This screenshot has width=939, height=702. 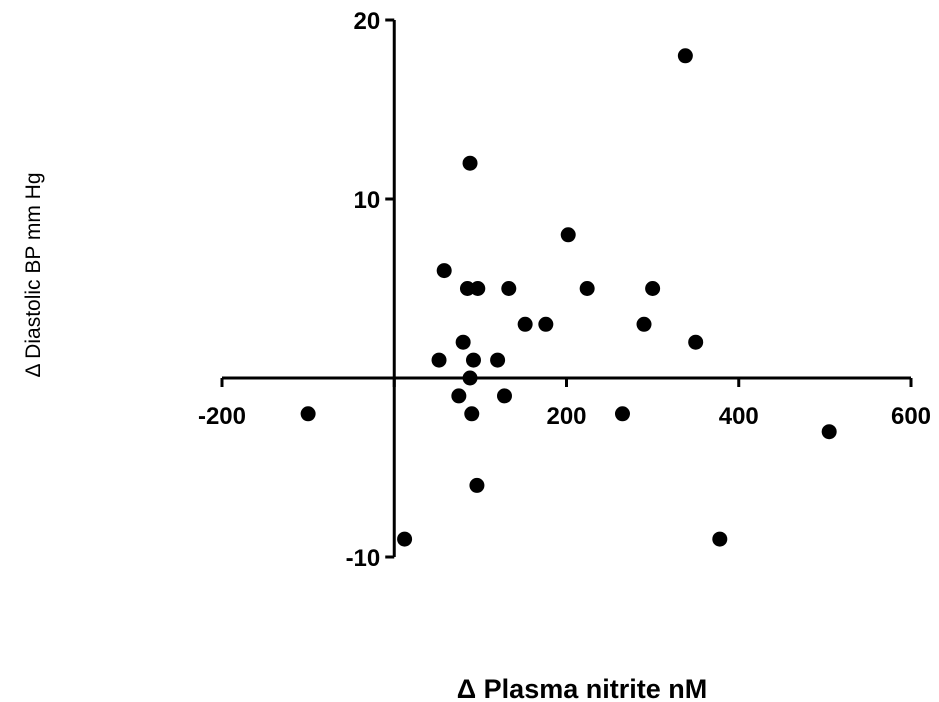 I want to click on x-axis-title: Δ Plasma nitrite nM, so click(x=582, y=688).